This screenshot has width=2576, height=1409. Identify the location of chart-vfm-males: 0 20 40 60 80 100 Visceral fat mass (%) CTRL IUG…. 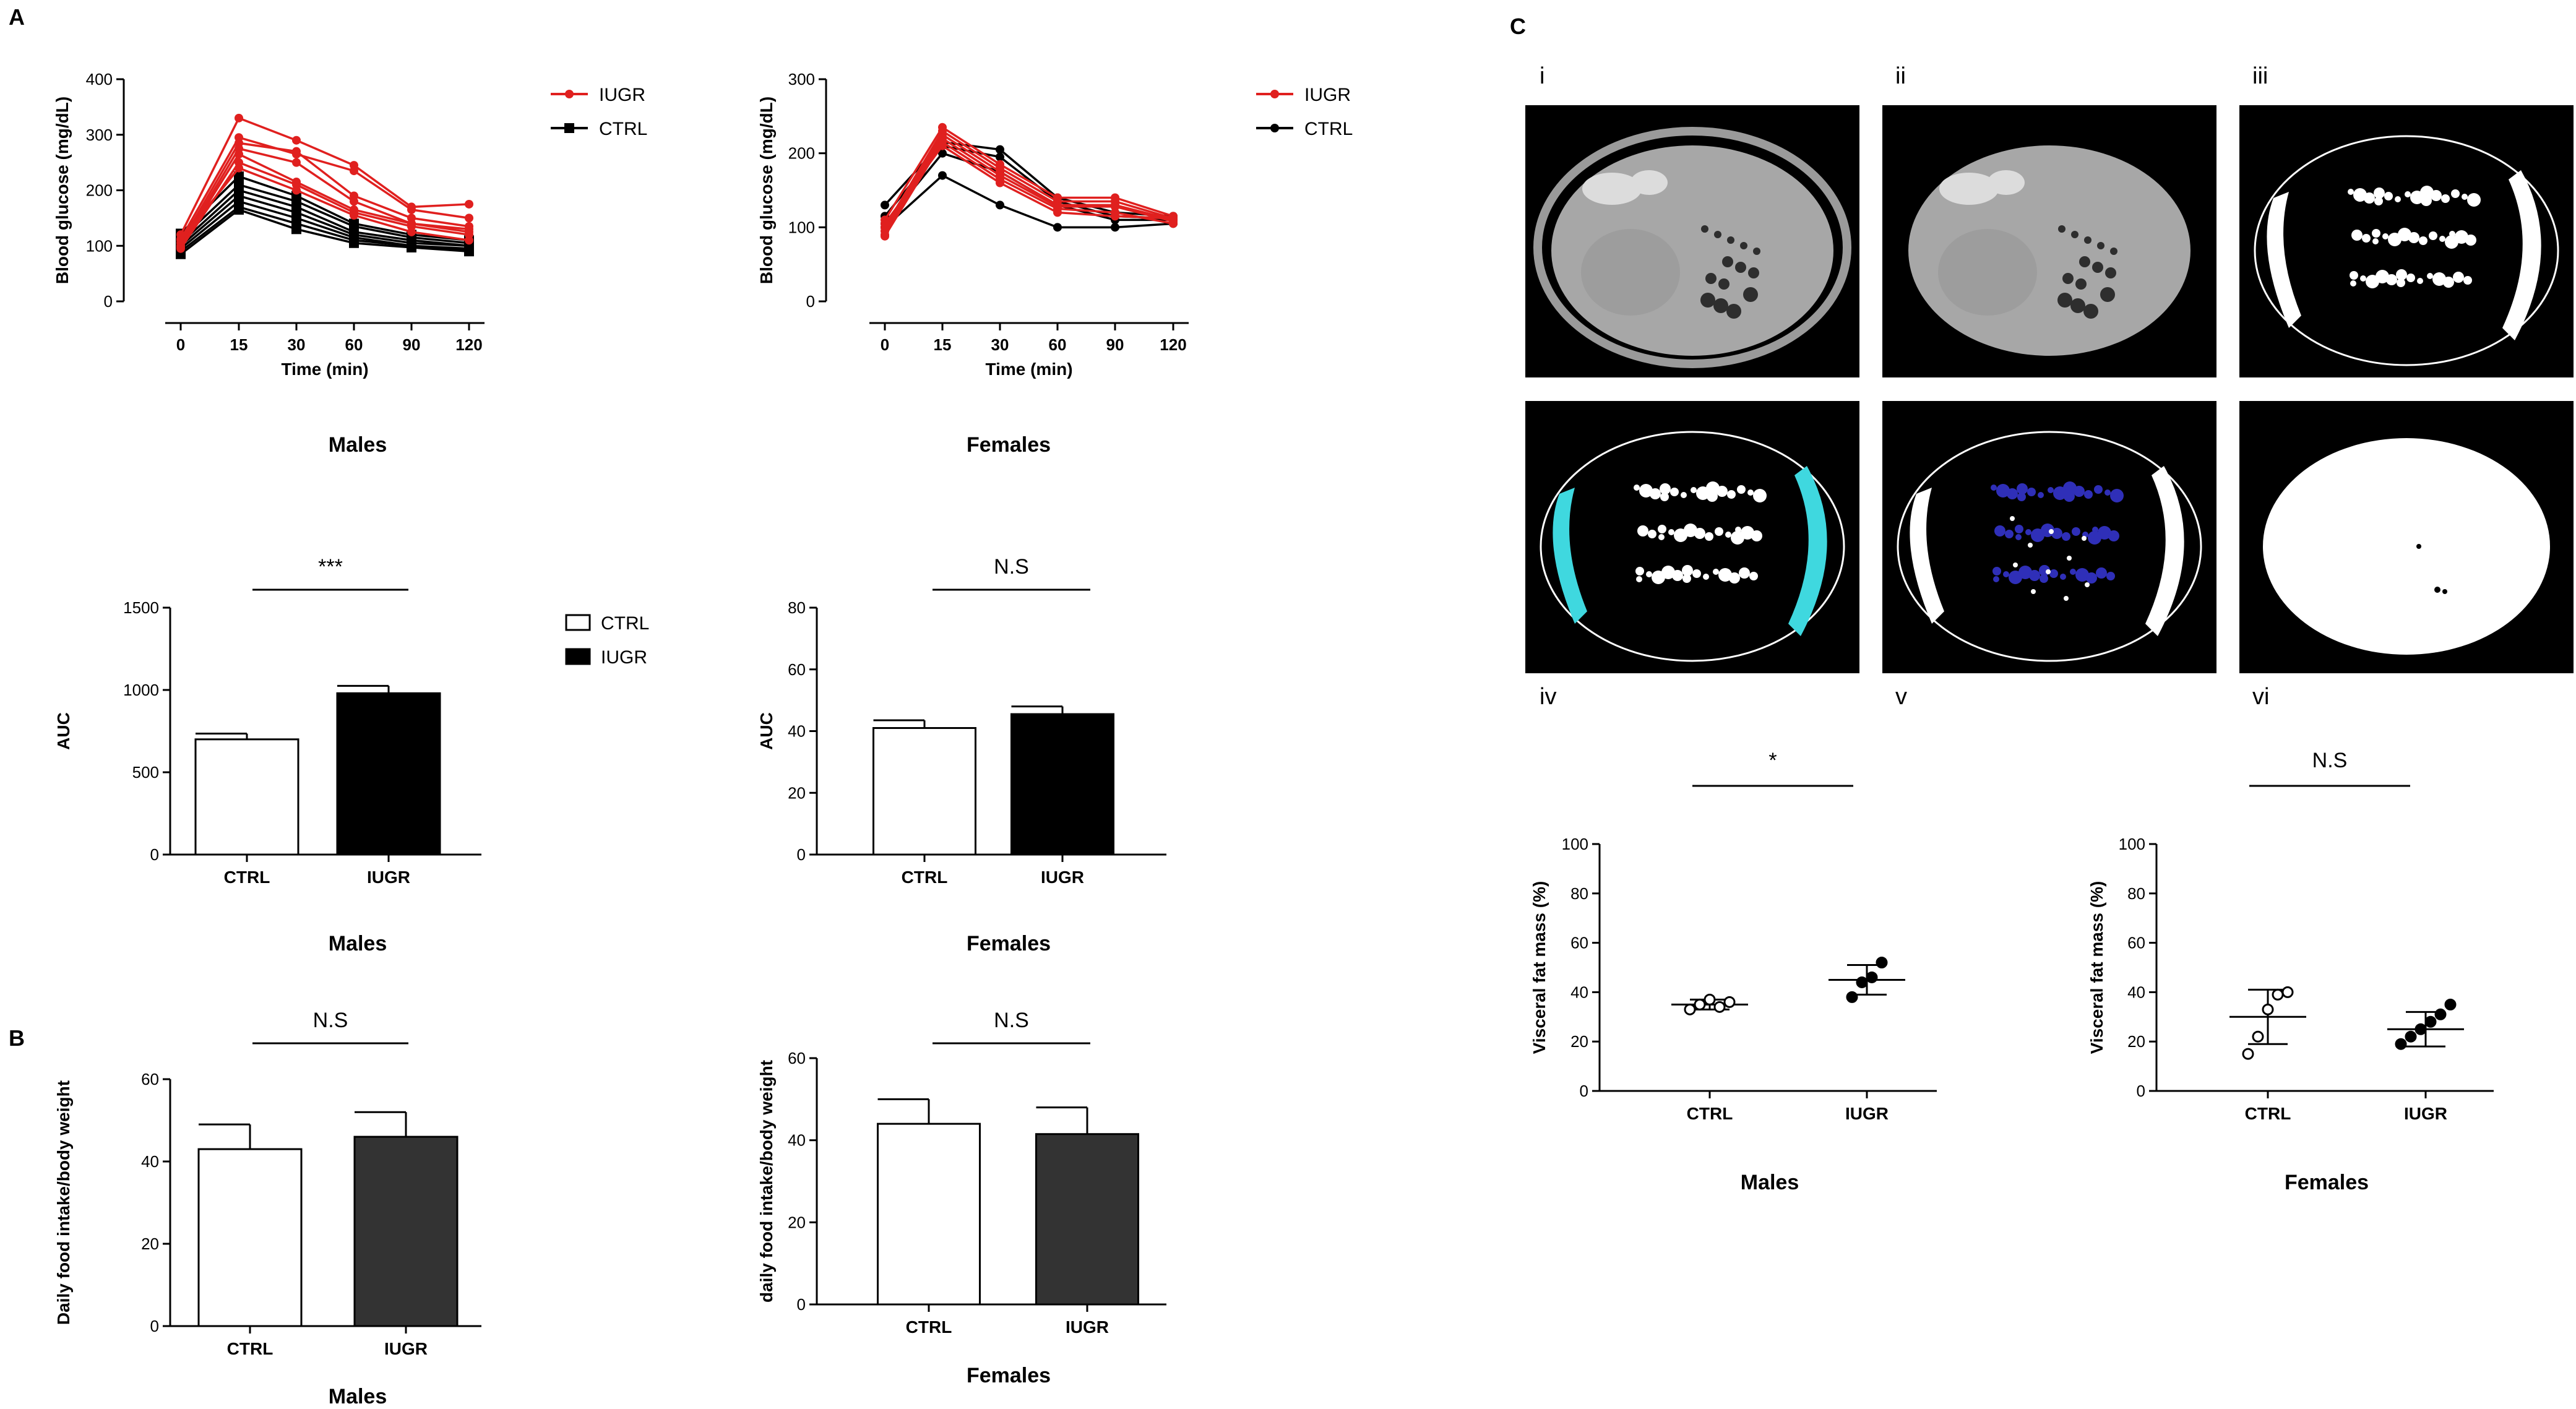
(1733, 936).